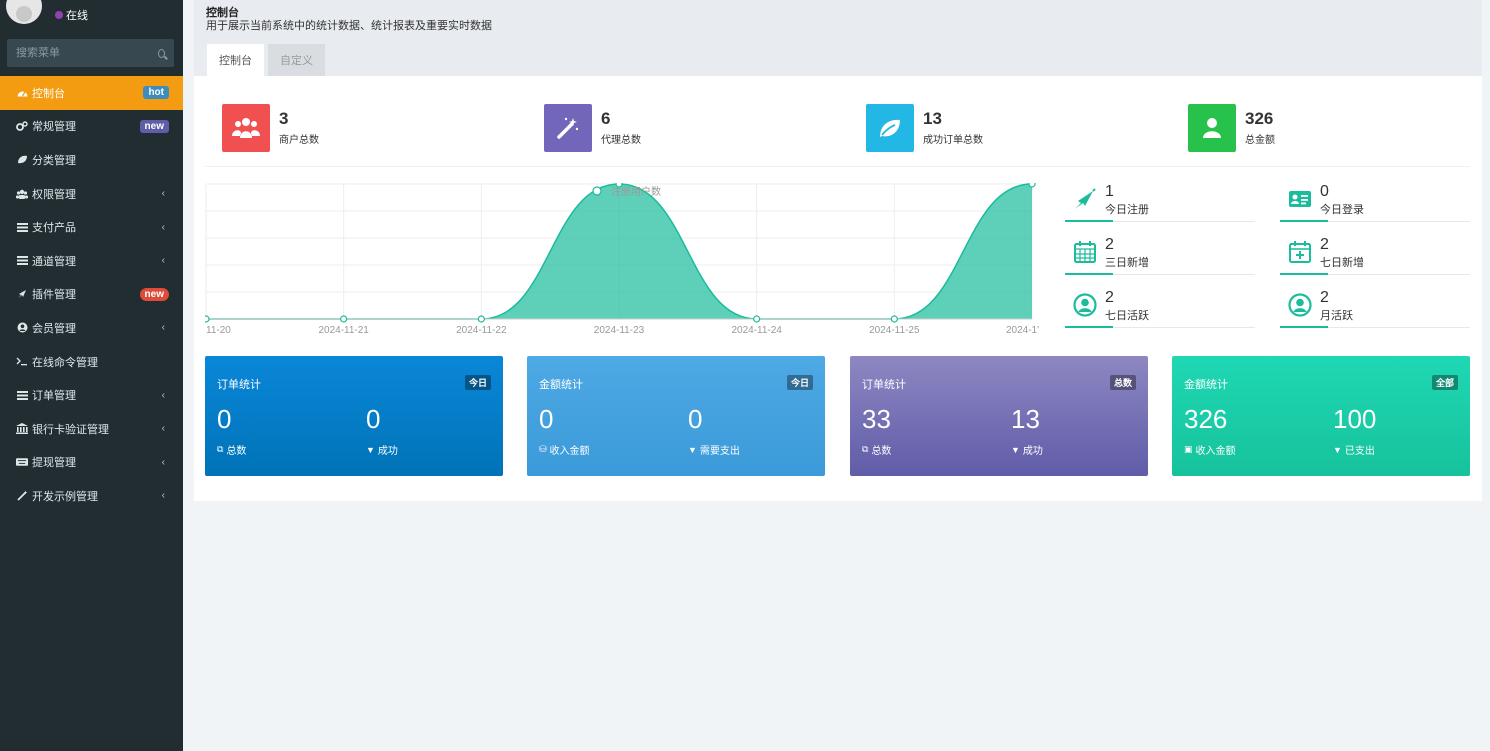 This screenshot has height=751, width=1490. I want to click on sidebar-item-online-command: 在线命令管理, so click(91, 362).